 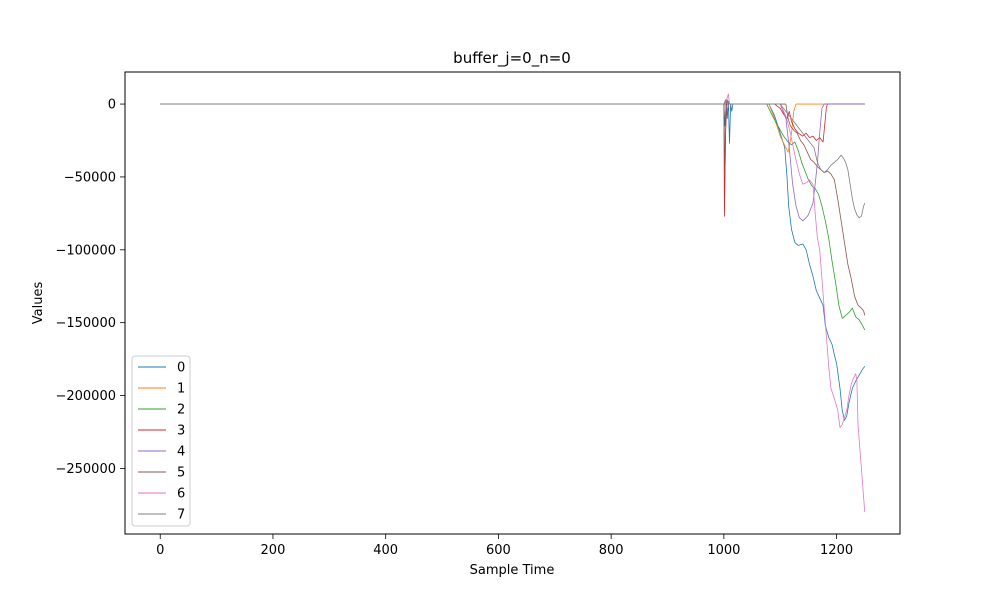 What do you see at coordinates (181, 452) in the screenshot?
I see `legend-label-4: 4` at bounding box center [181, 452].